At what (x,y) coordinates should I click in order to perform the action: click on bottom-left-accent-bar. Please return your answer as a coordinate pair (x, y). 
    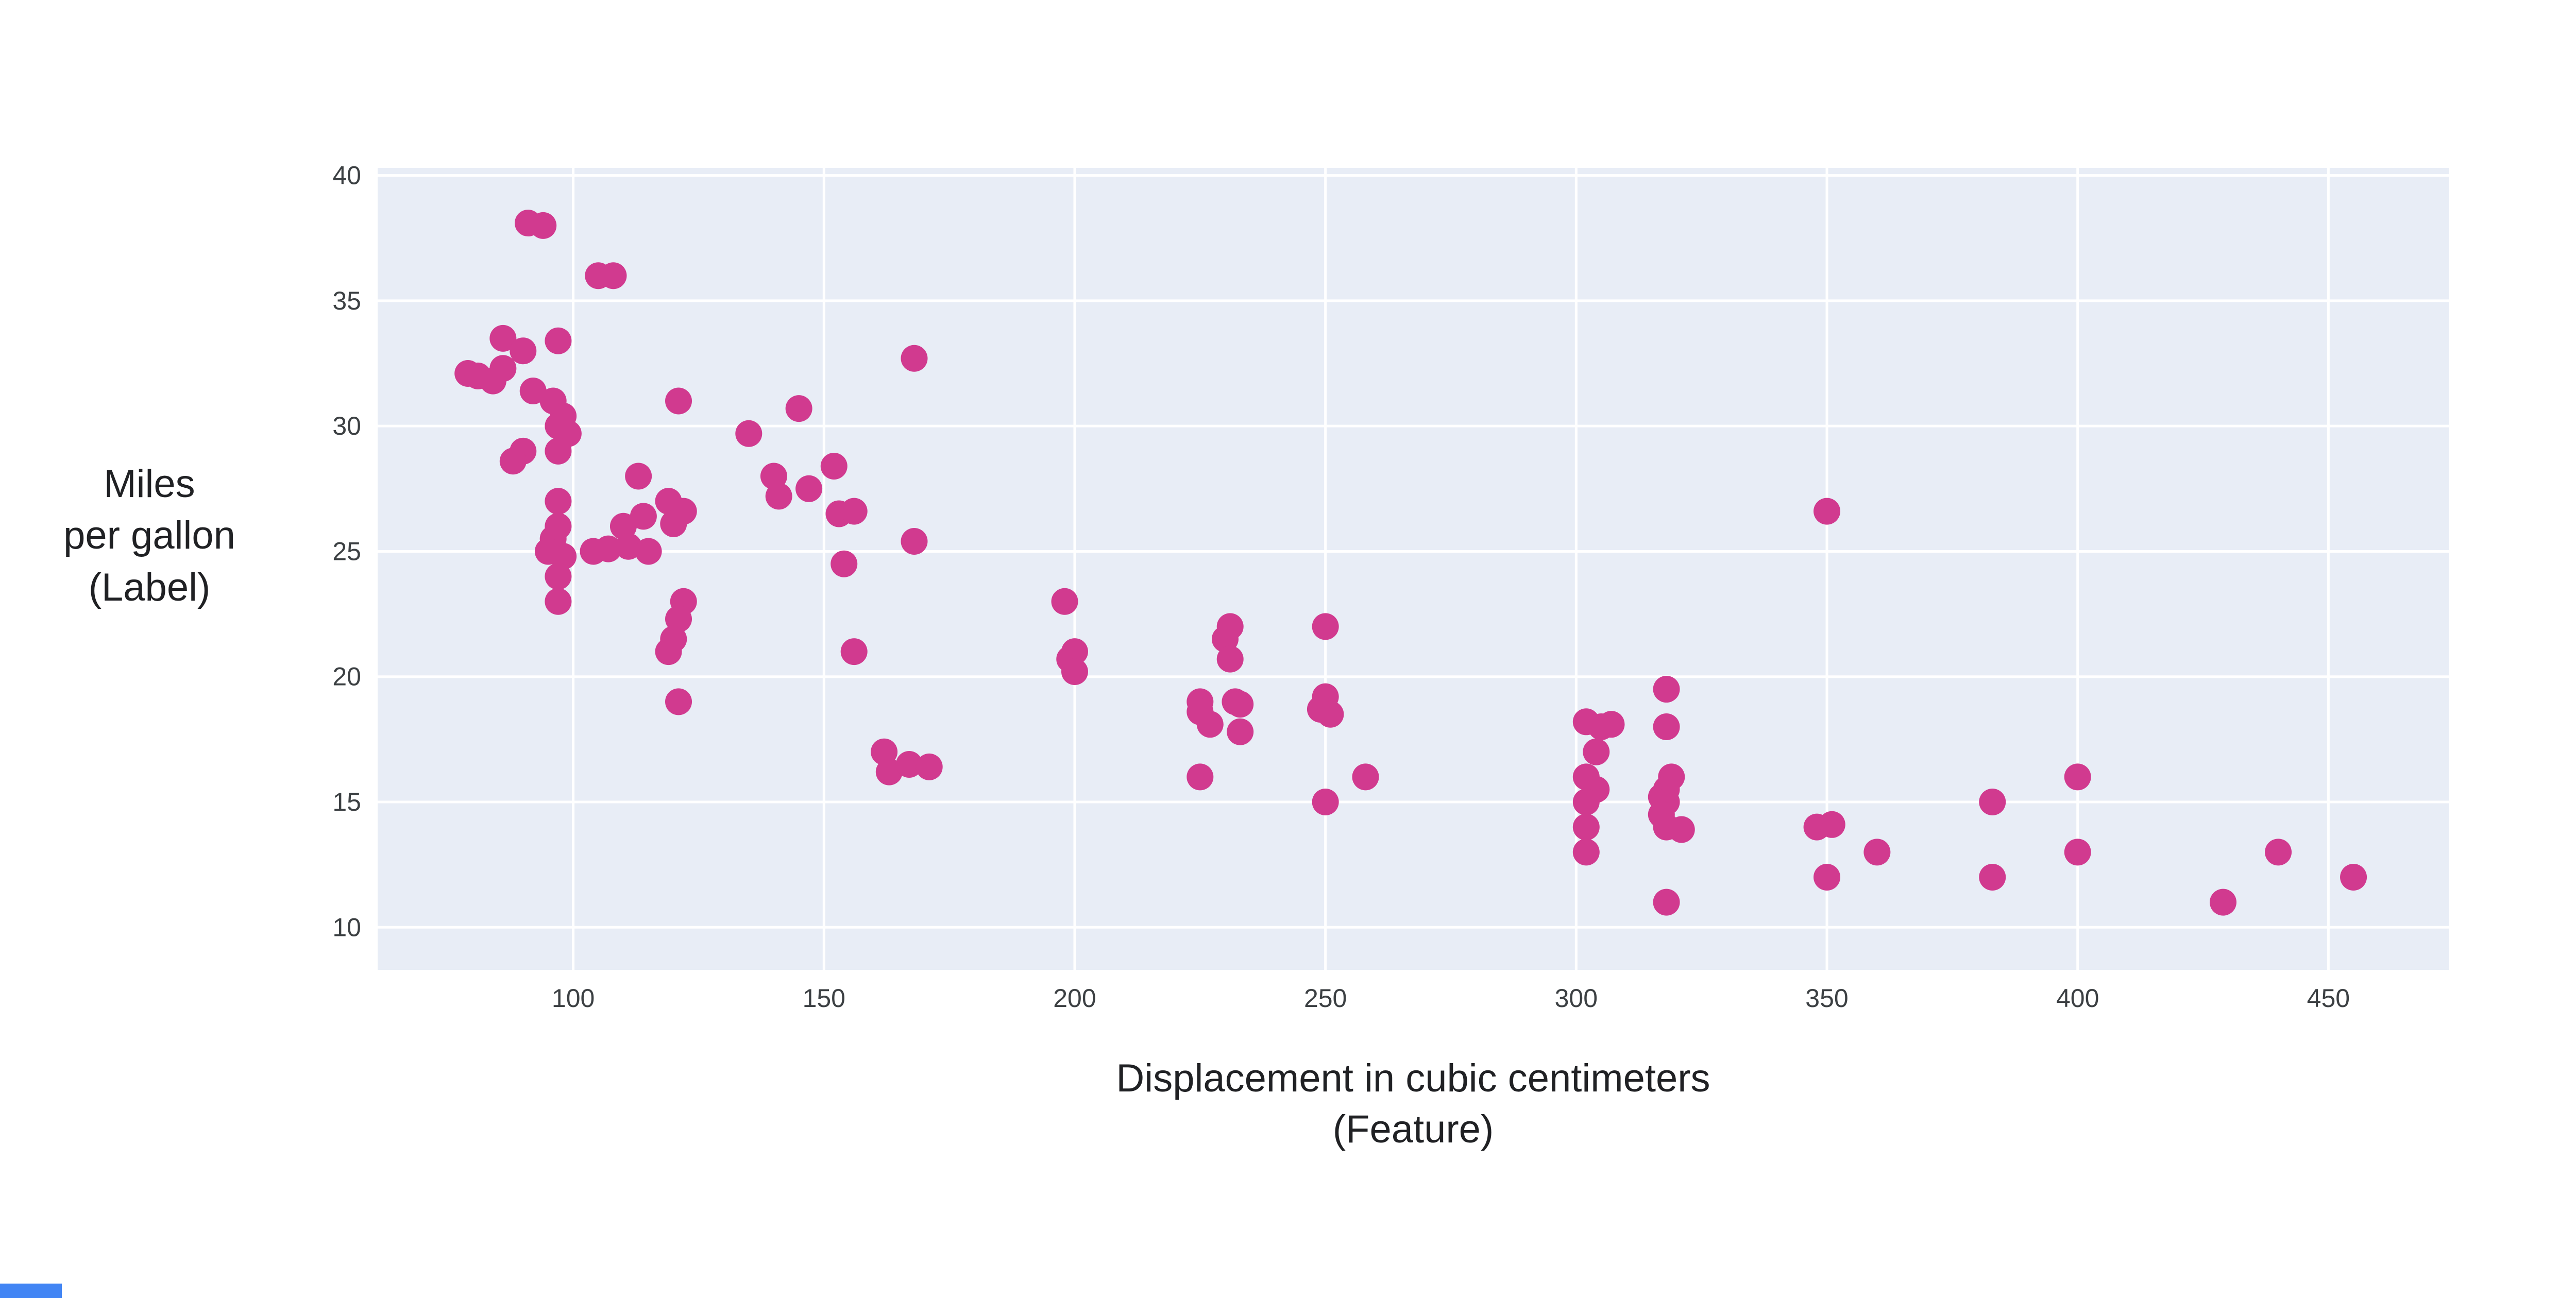
    Looking at the image, I should click on (31, 1291).